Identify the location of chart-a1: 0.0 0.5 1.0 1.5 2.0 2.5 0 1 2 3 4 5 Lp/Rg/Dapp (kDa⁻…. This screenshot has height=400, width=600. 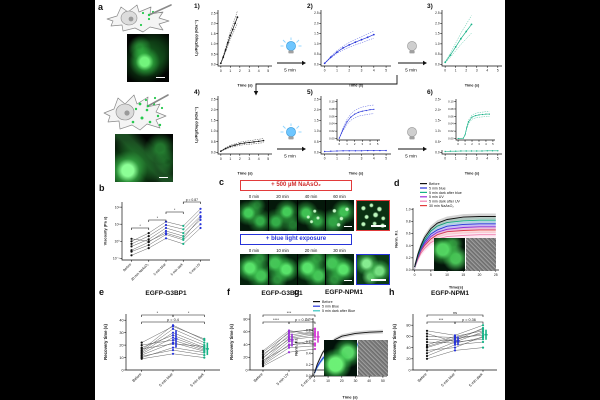
(233, 49).